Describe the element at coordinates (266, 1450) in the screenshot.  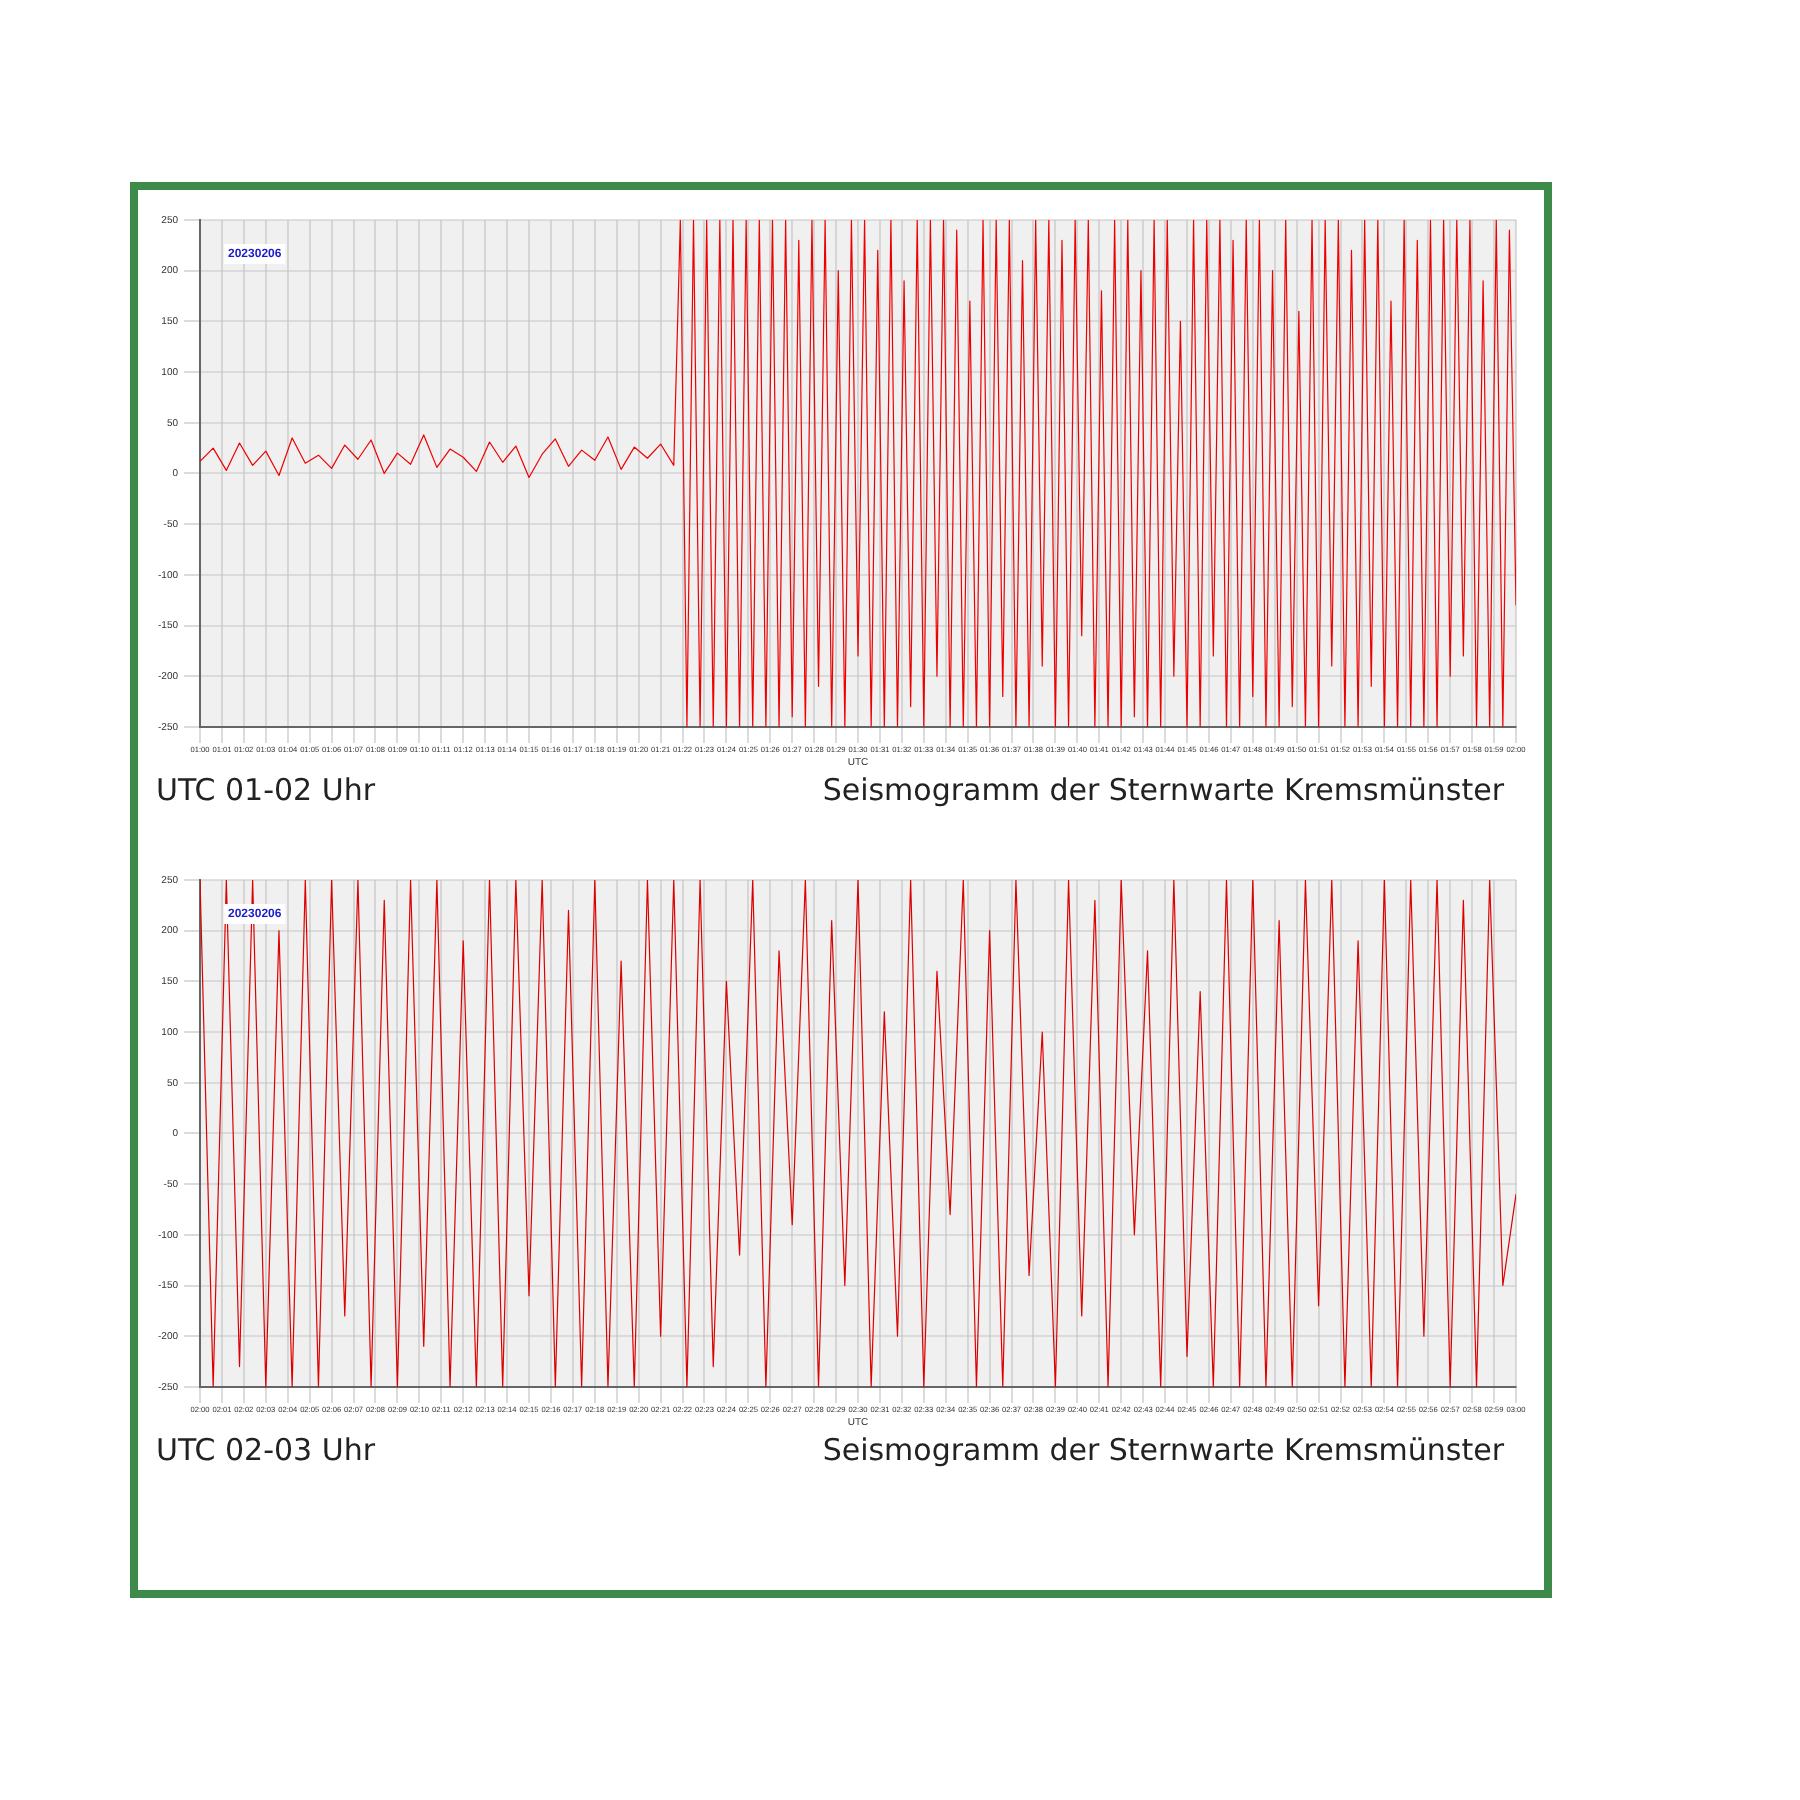
I see `text: UTC 02-03 Uhr` at that location.